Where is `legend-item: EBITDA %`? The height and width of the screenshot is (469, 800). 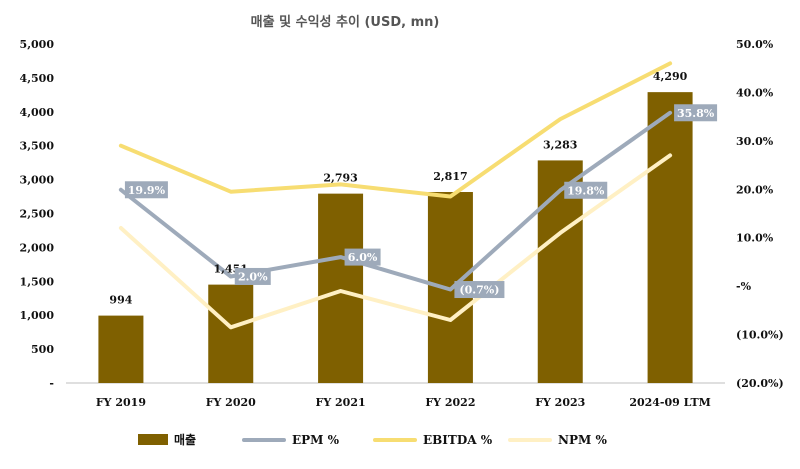 legend-item: EBITDA % is located at coordinates (433, 440).